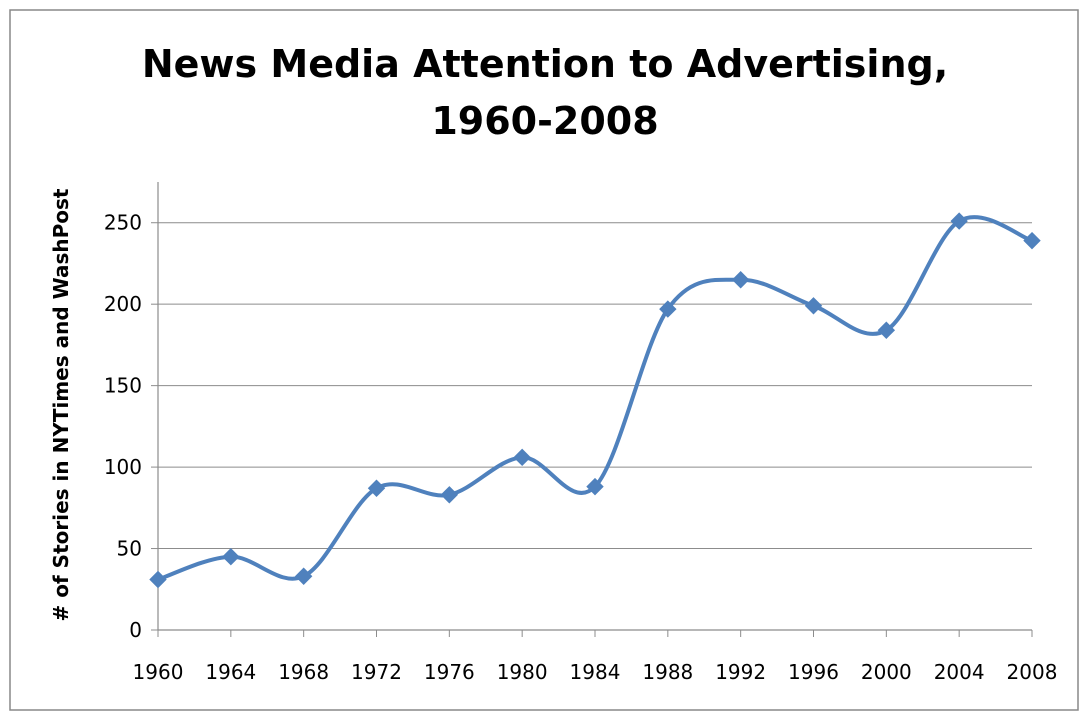 Image resolution: width=1080 pixels, height=711 pixels. Describe the element at coordinates (303, 576) in the screenshot. I see `data-point-1968` at that location.